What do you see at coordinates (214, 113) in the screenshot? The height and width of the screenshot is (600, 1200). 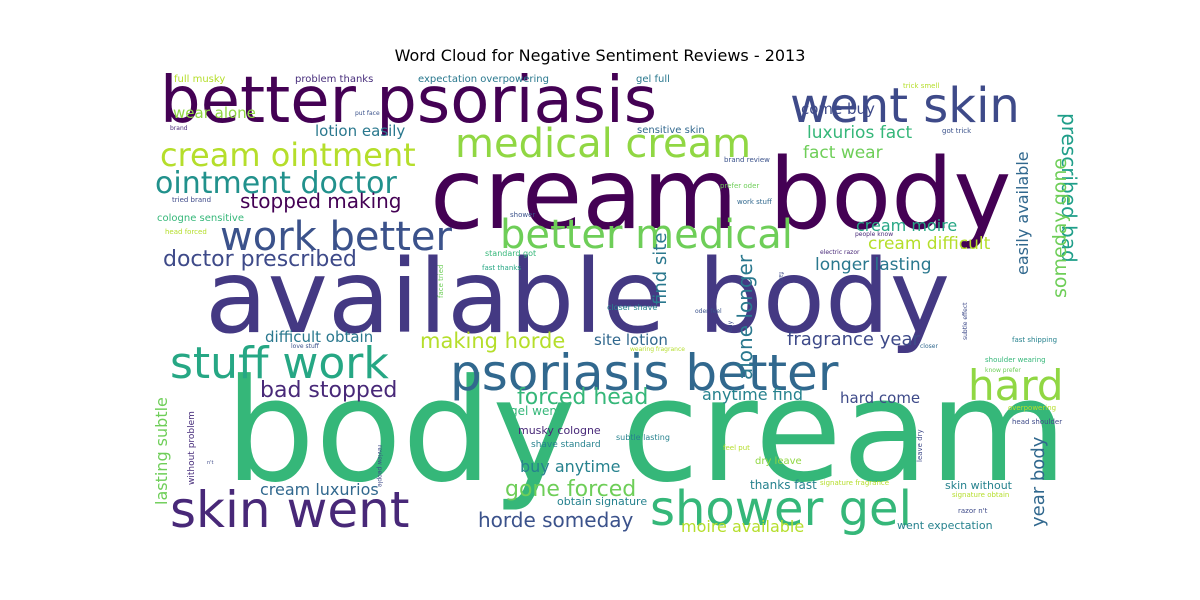 I see `word-wear-alone: wear alone` at bounding box center [214, 113].